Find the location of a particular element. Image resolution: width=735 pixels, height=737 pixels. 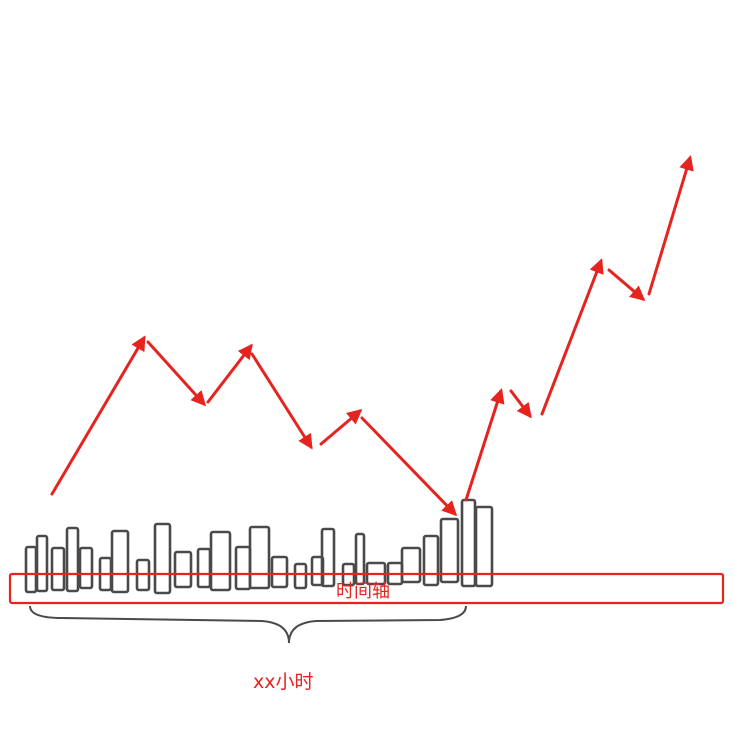

time-axis-box is located at coordinates (366, 588).